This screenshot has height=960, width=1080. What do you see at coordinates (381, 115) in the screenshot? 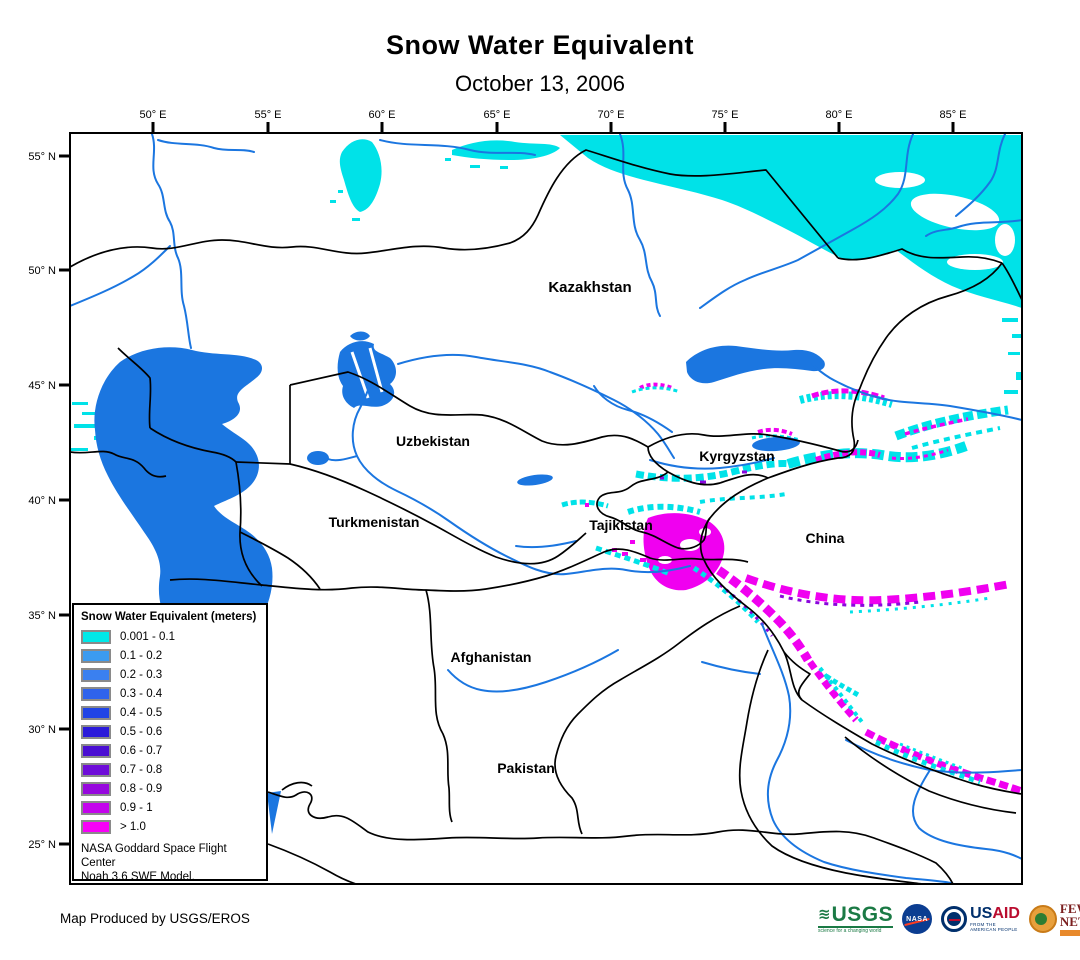
I see `lon-label: 60° E` at bounding box center [381, 115].